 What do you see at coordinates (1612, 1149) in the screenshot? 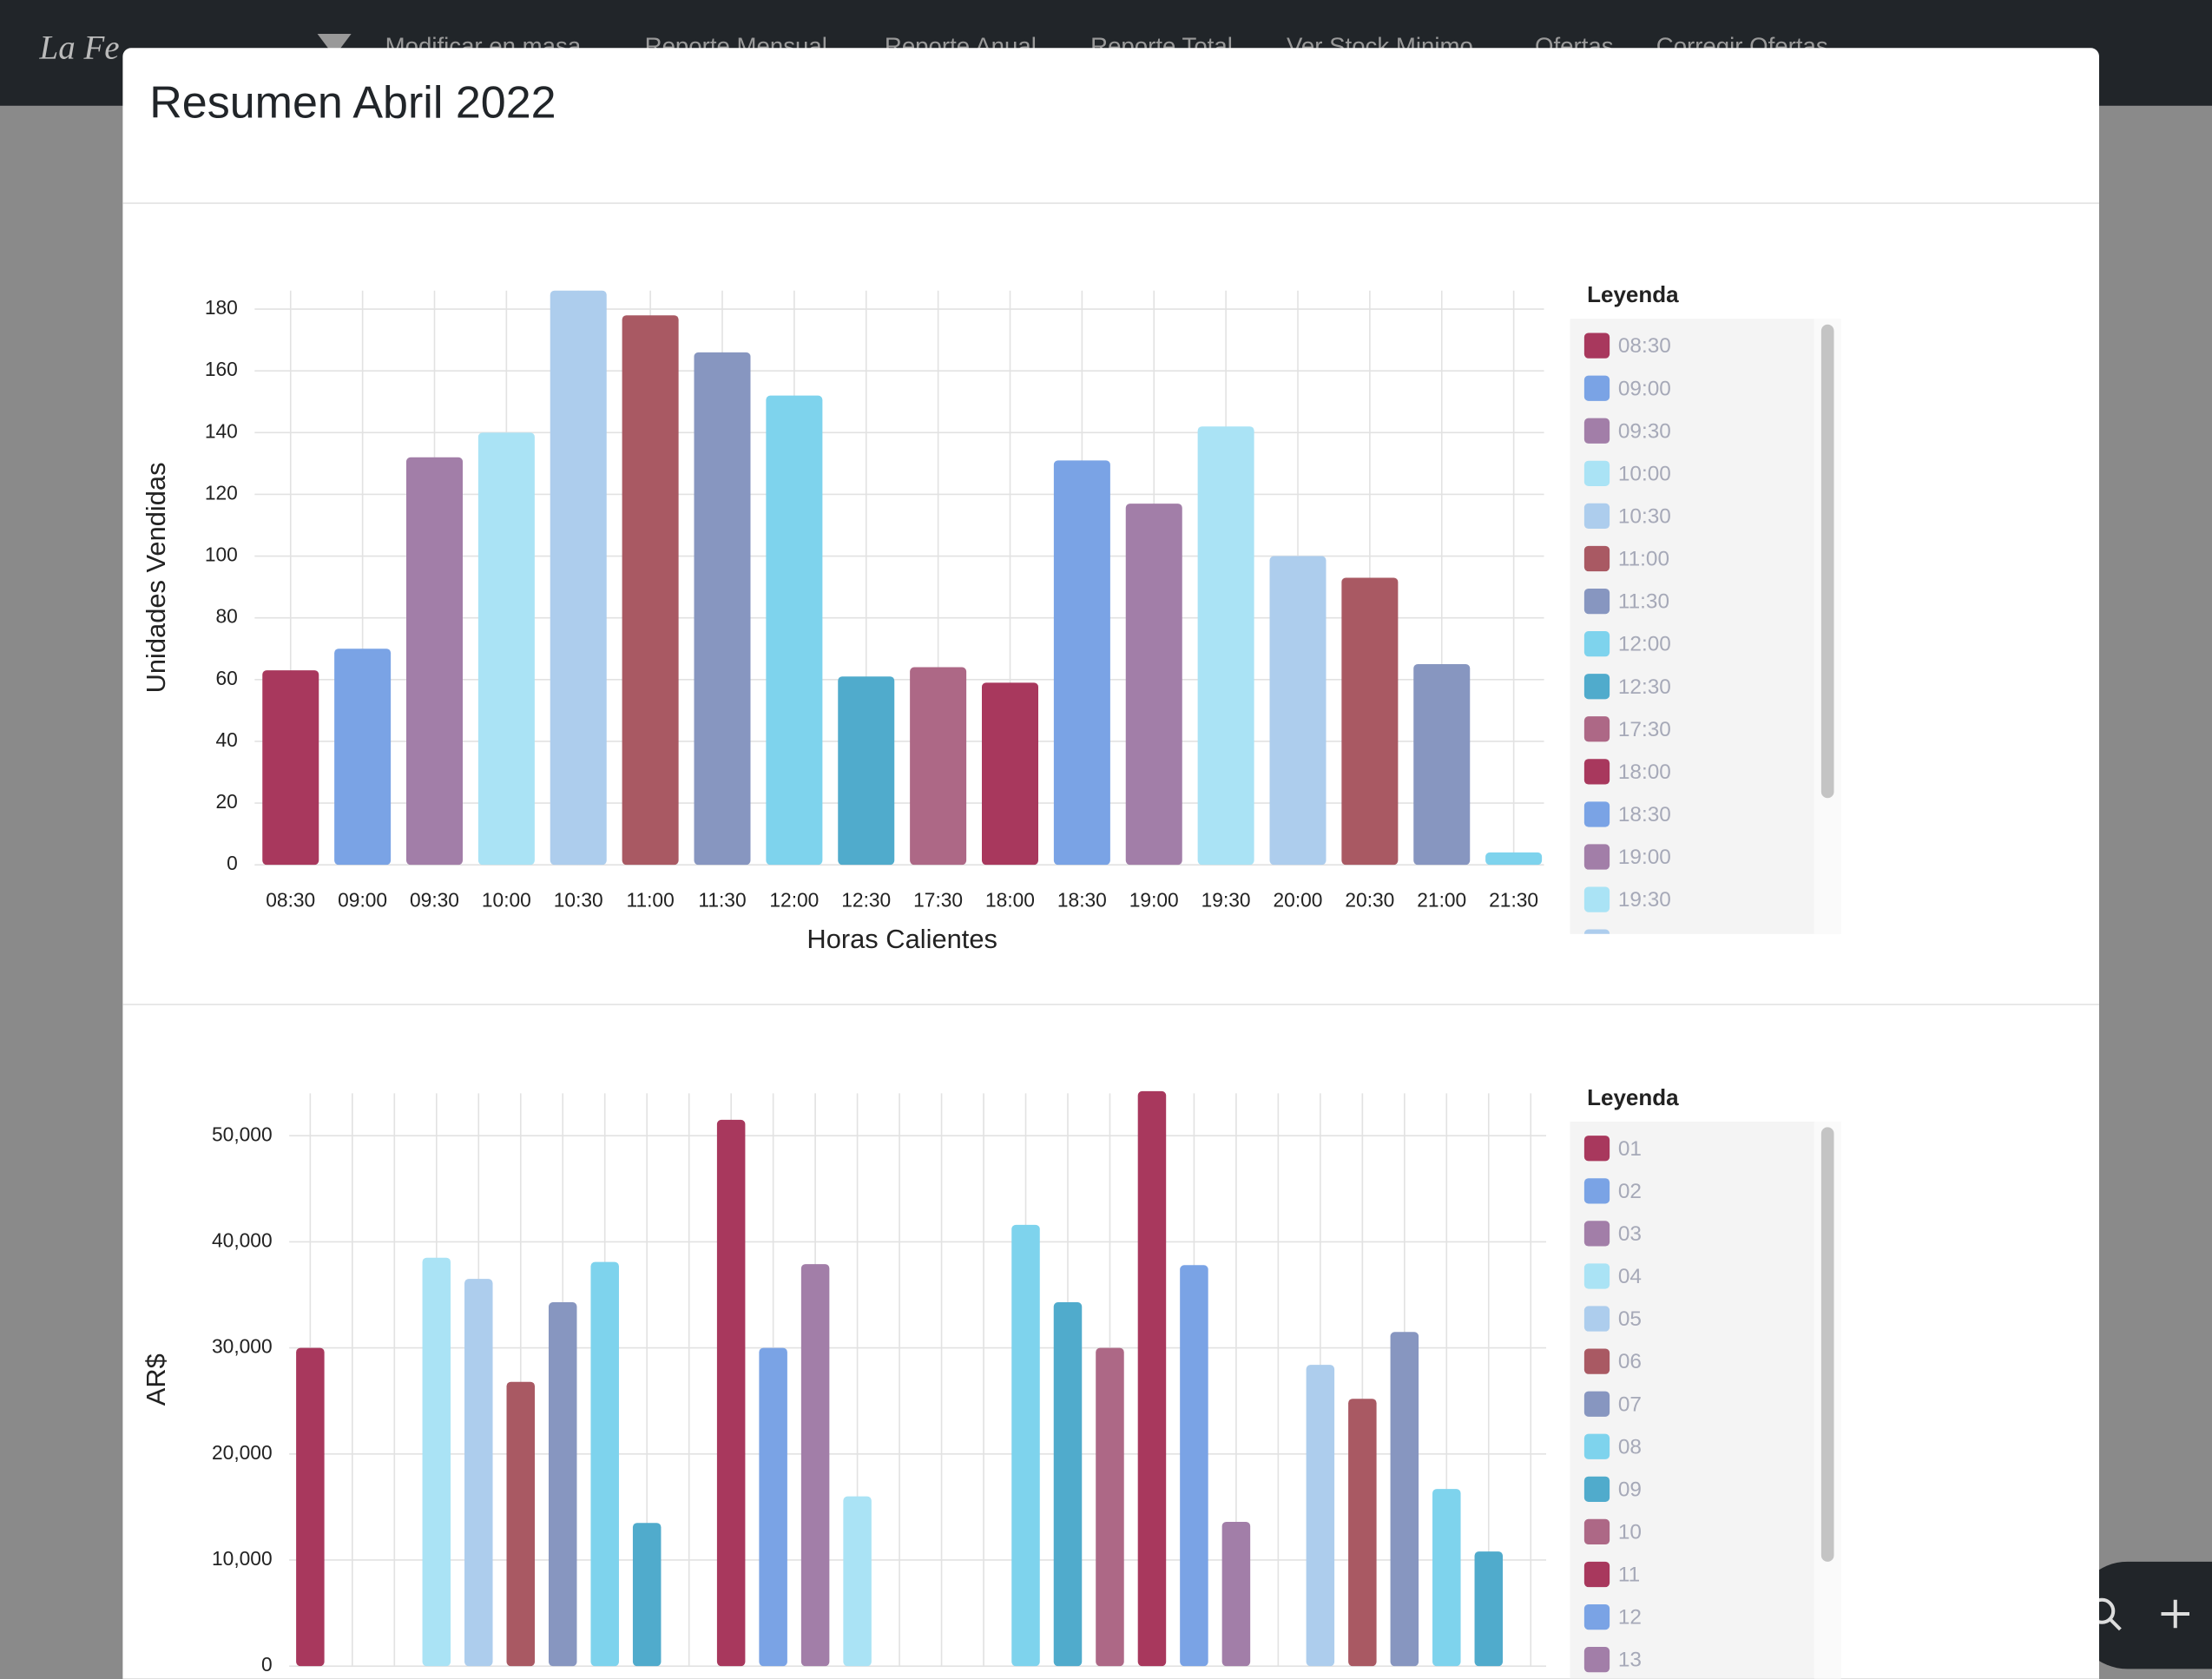
I see `legend-item: 01` at bounding box center [1612, 1149].